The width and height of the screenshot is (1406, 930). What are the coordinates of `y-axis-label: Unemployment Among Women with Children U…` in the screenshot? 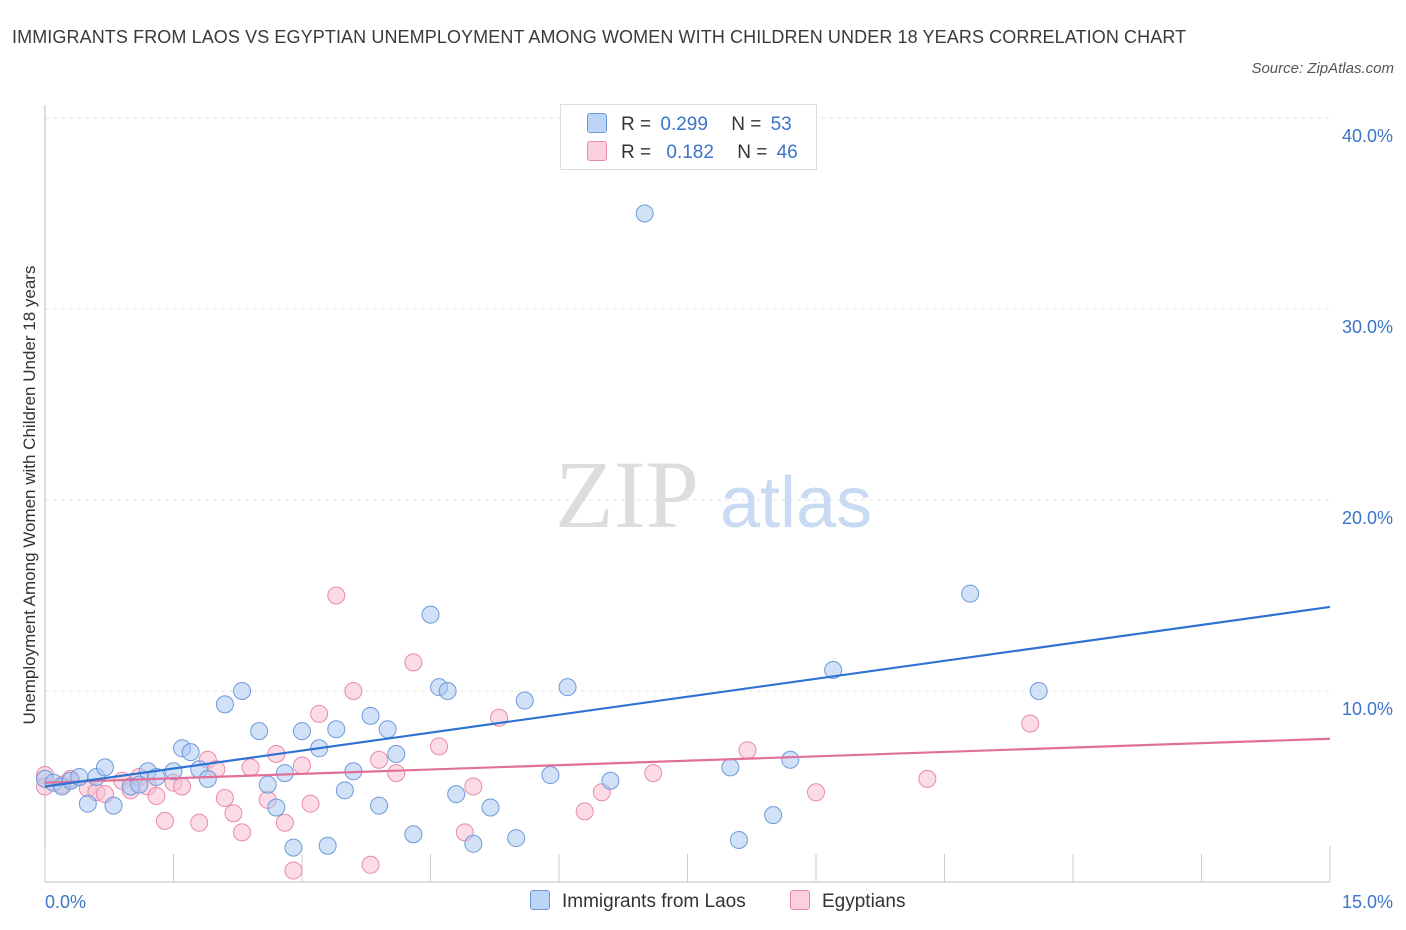 It's located at (29, 495).